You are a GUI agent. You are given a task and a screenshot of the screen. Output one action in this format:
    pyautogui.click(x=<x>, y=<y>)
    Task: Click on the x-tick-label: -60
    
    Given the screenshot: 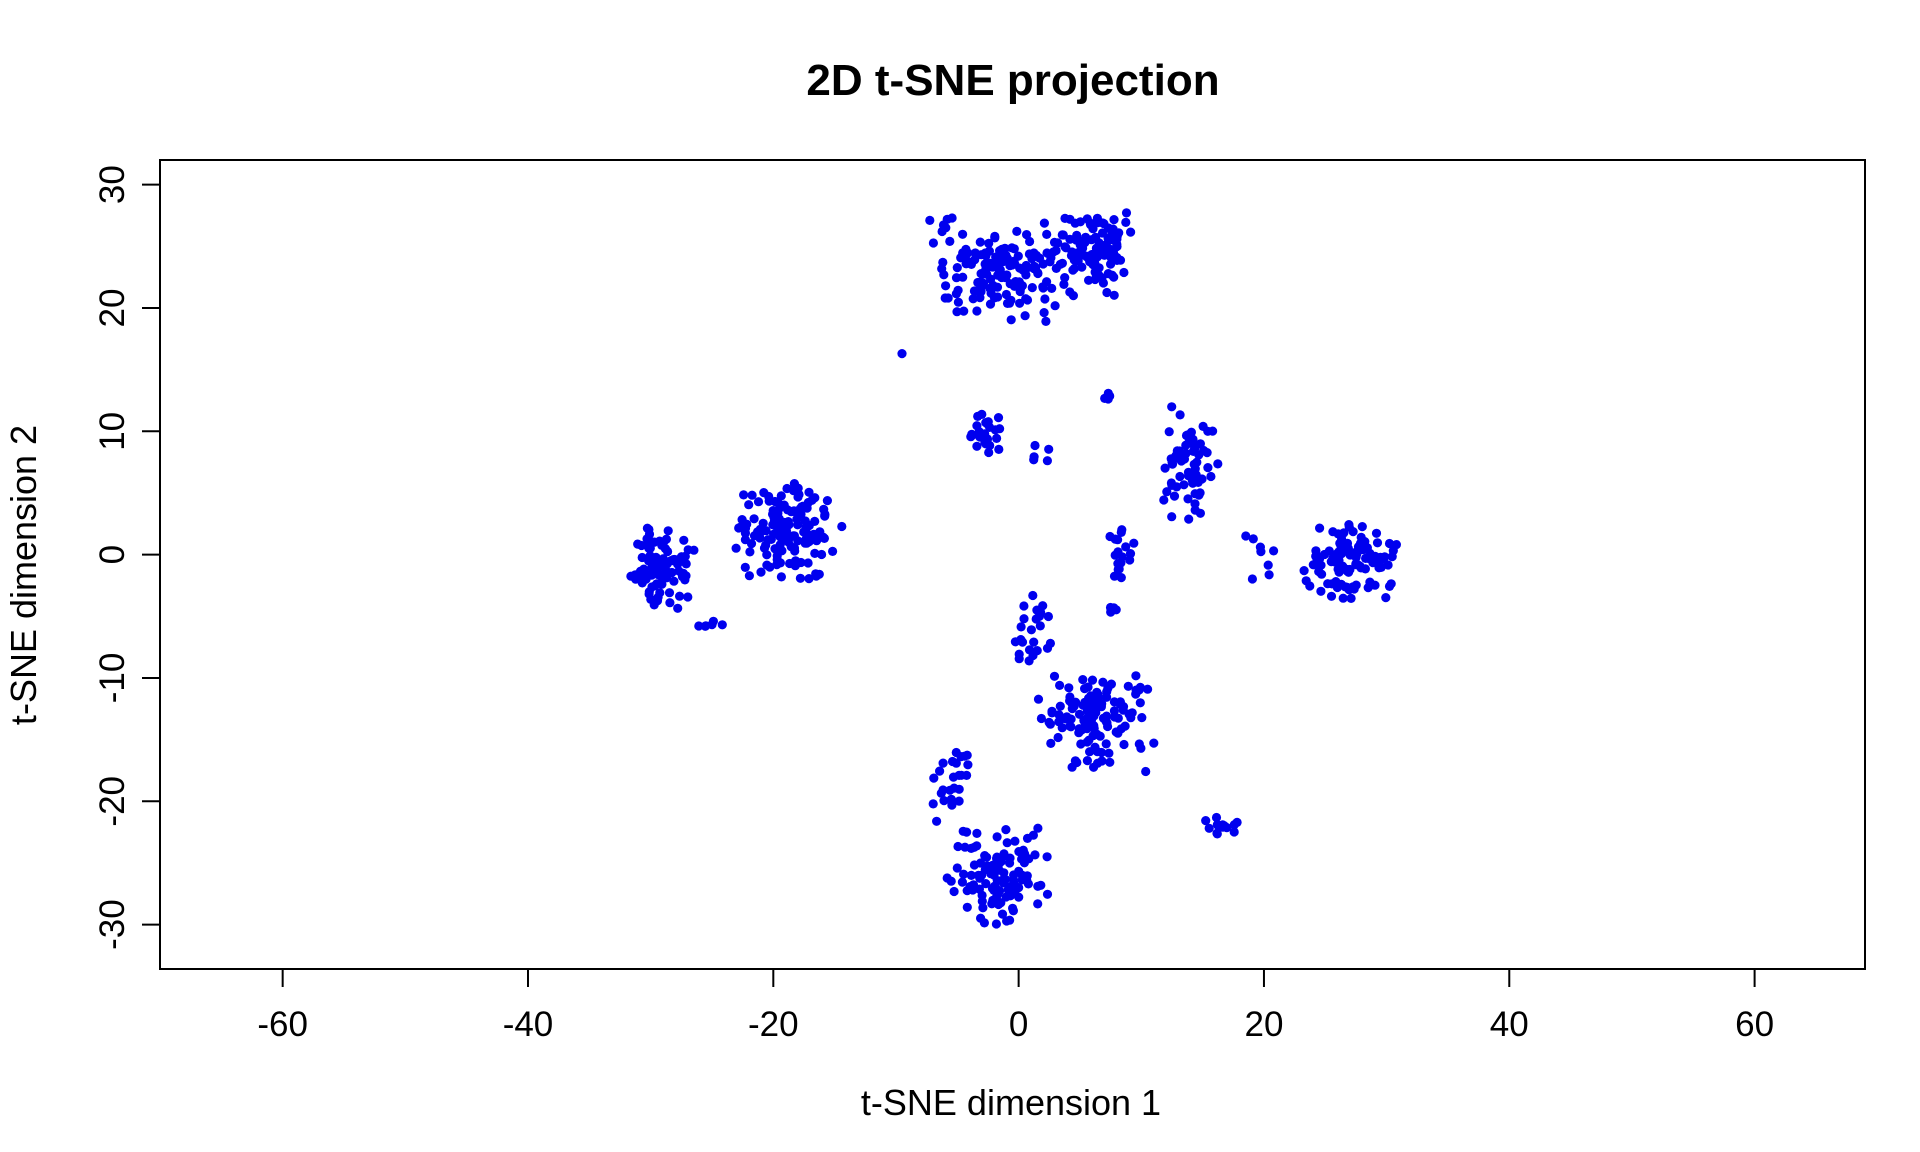 What is the action you would take?
    pyautogui.click(x=282, y=1024)
    